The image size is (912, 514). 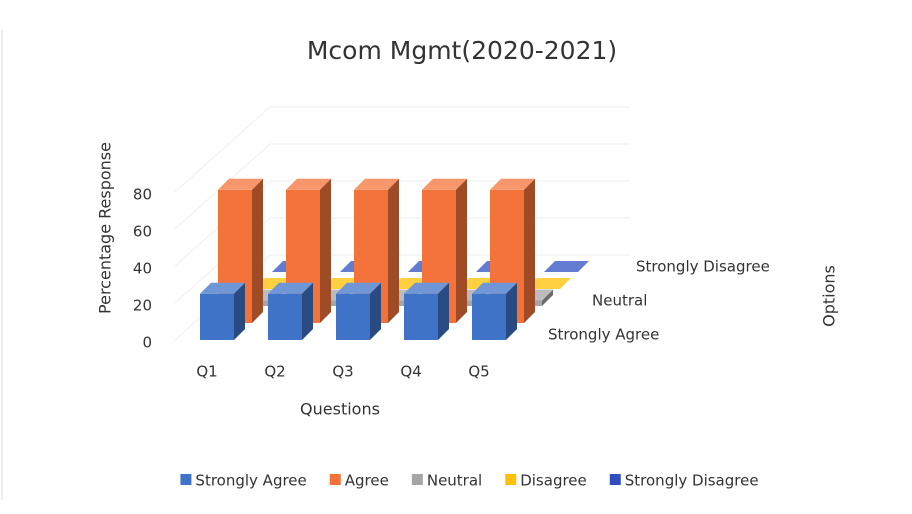 What do you see at coordinates (462, 50) in the screenshot?
I see `chart-title: Mcom Mgmt(2020-2021)` at bounding box center [462, 50].